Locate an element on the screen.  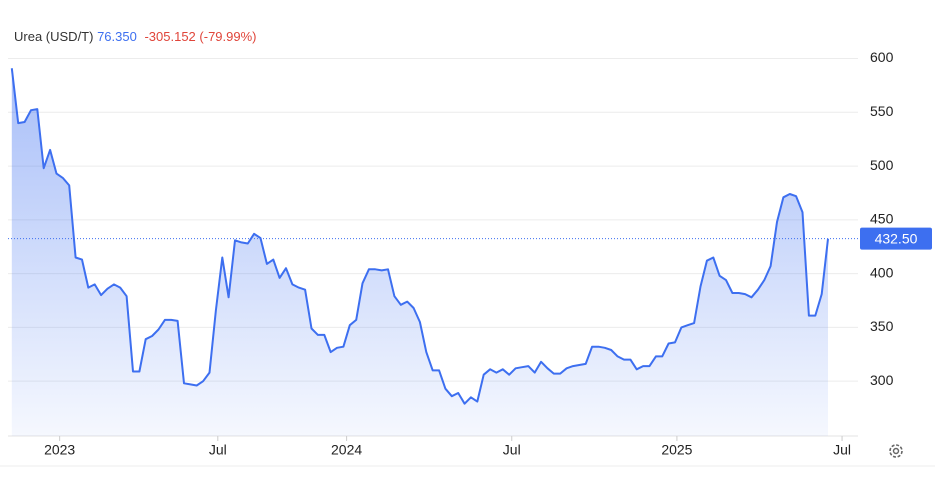
header: Urea (USD/T) 76.350 -305.152 (-79.99%) is located at coordinates (135, 36).